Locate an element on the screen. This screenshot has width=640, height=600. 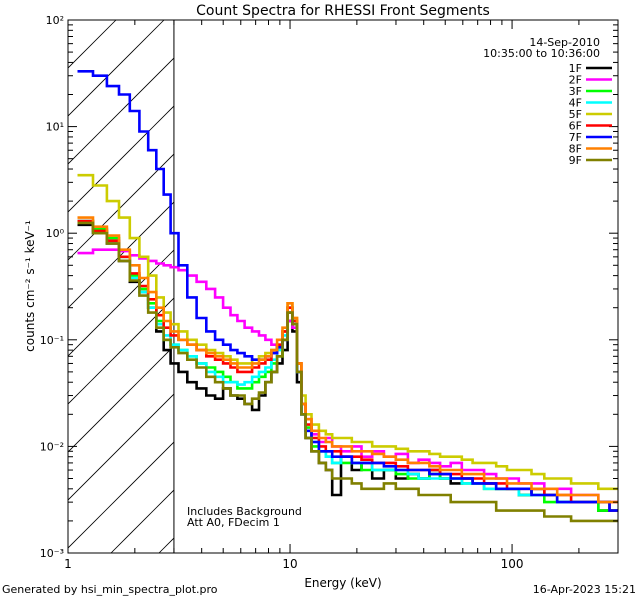
y-tick-label: 10⁻² is located at coordinates (52, 446).